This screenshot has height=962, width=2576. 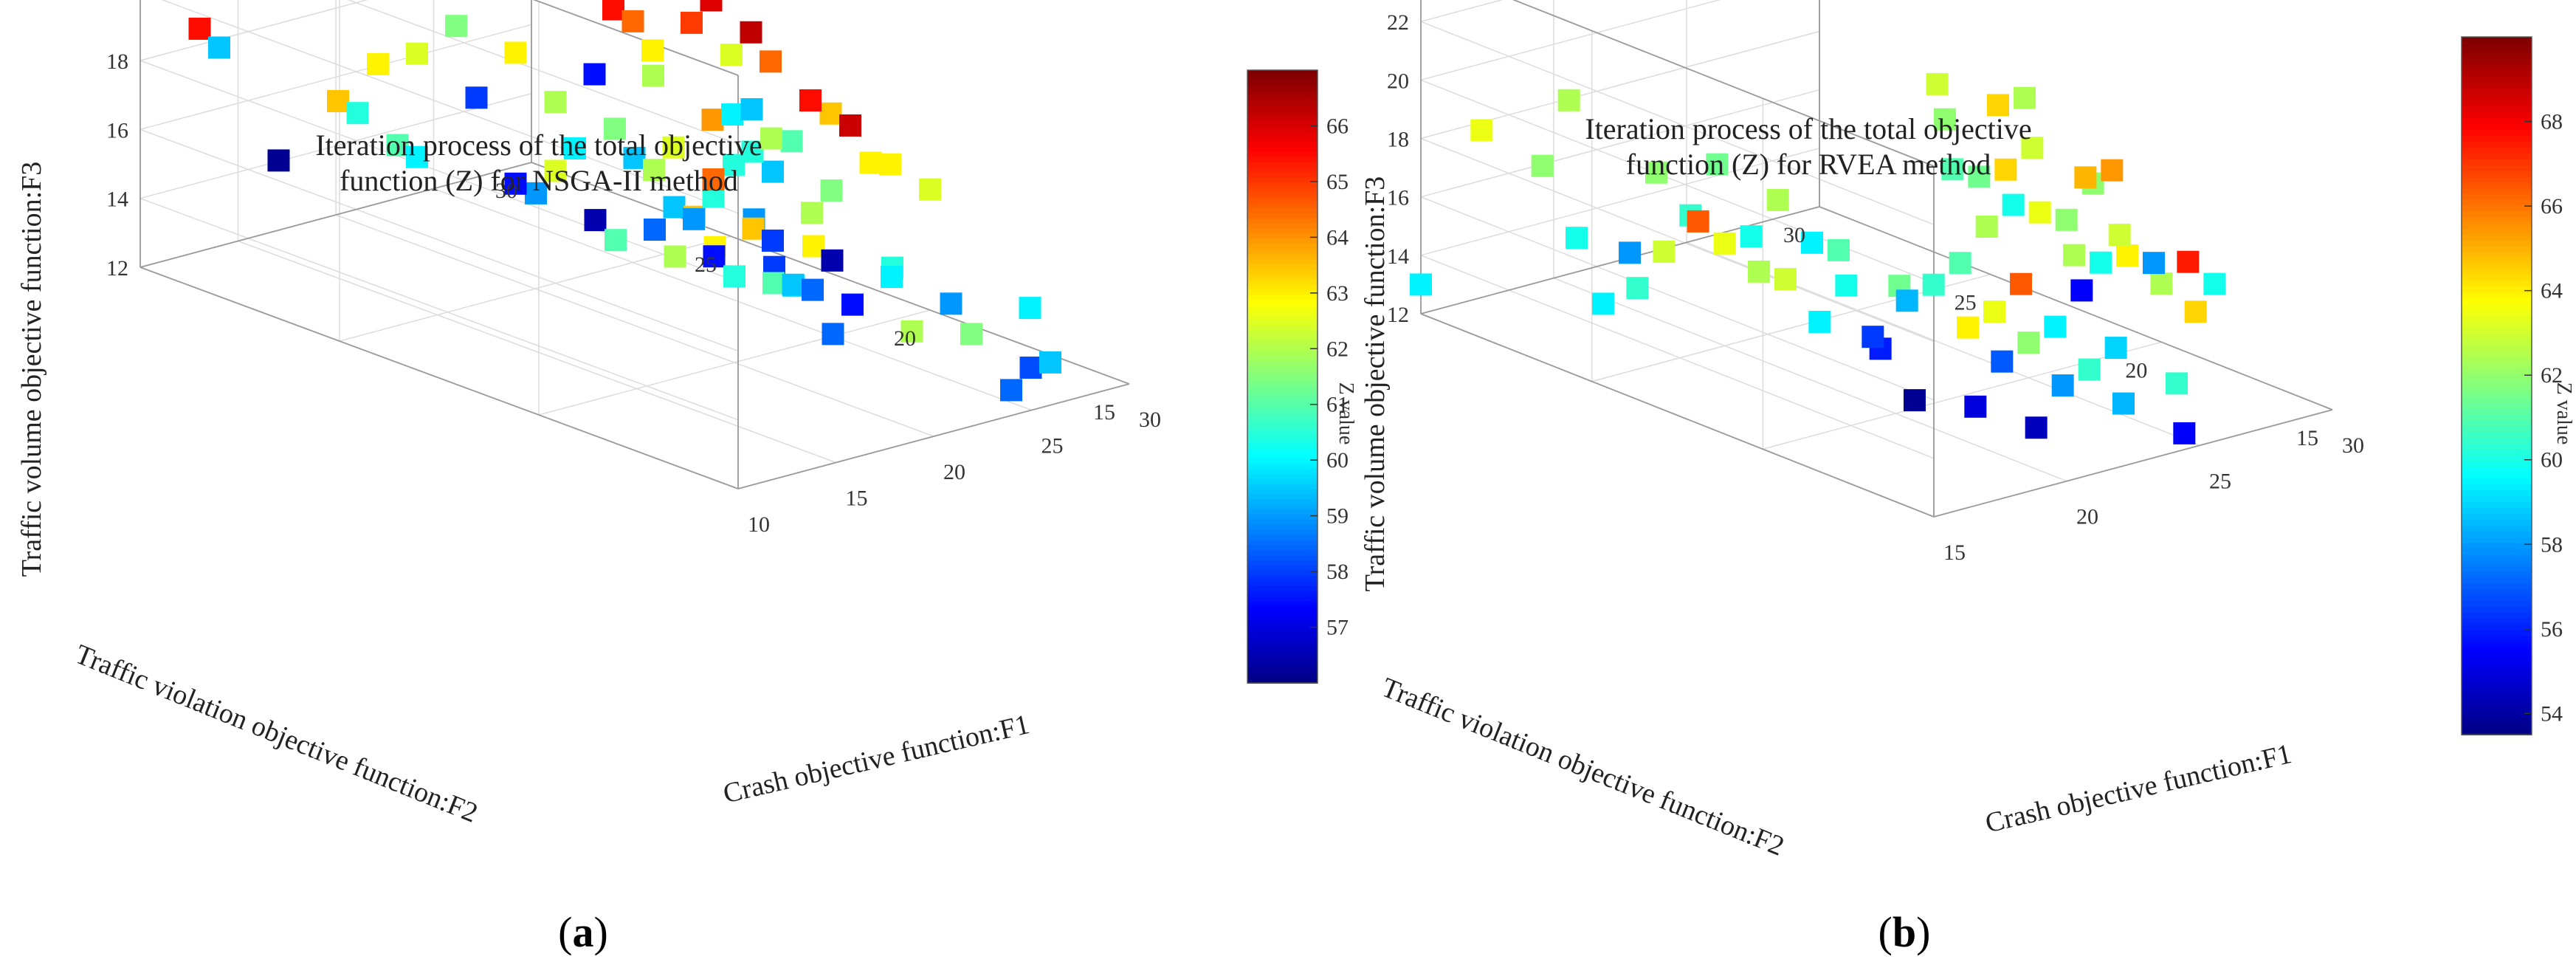 What do you see at coordinates (1150, 420) in the screenshot?
I see `chart-a-x-tick-label: 30` at bounding box center [1150, 420].